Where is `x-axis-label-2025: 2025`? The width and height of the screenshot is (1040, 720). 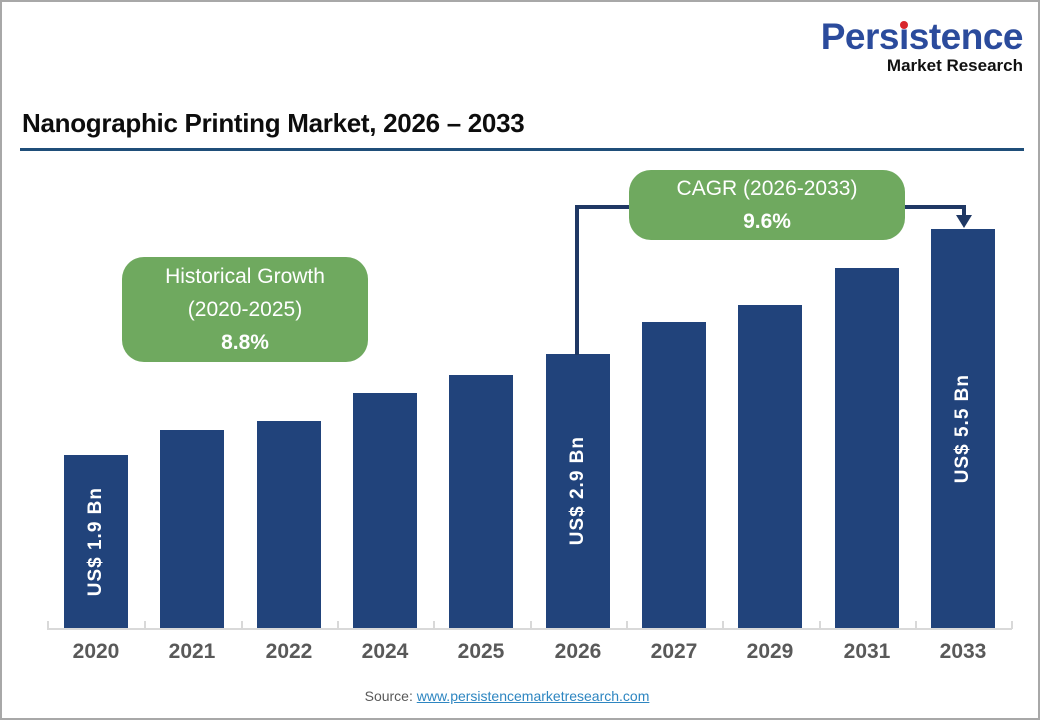
x-axis-label-2025: 2025 is located at coordinates (481, 651).